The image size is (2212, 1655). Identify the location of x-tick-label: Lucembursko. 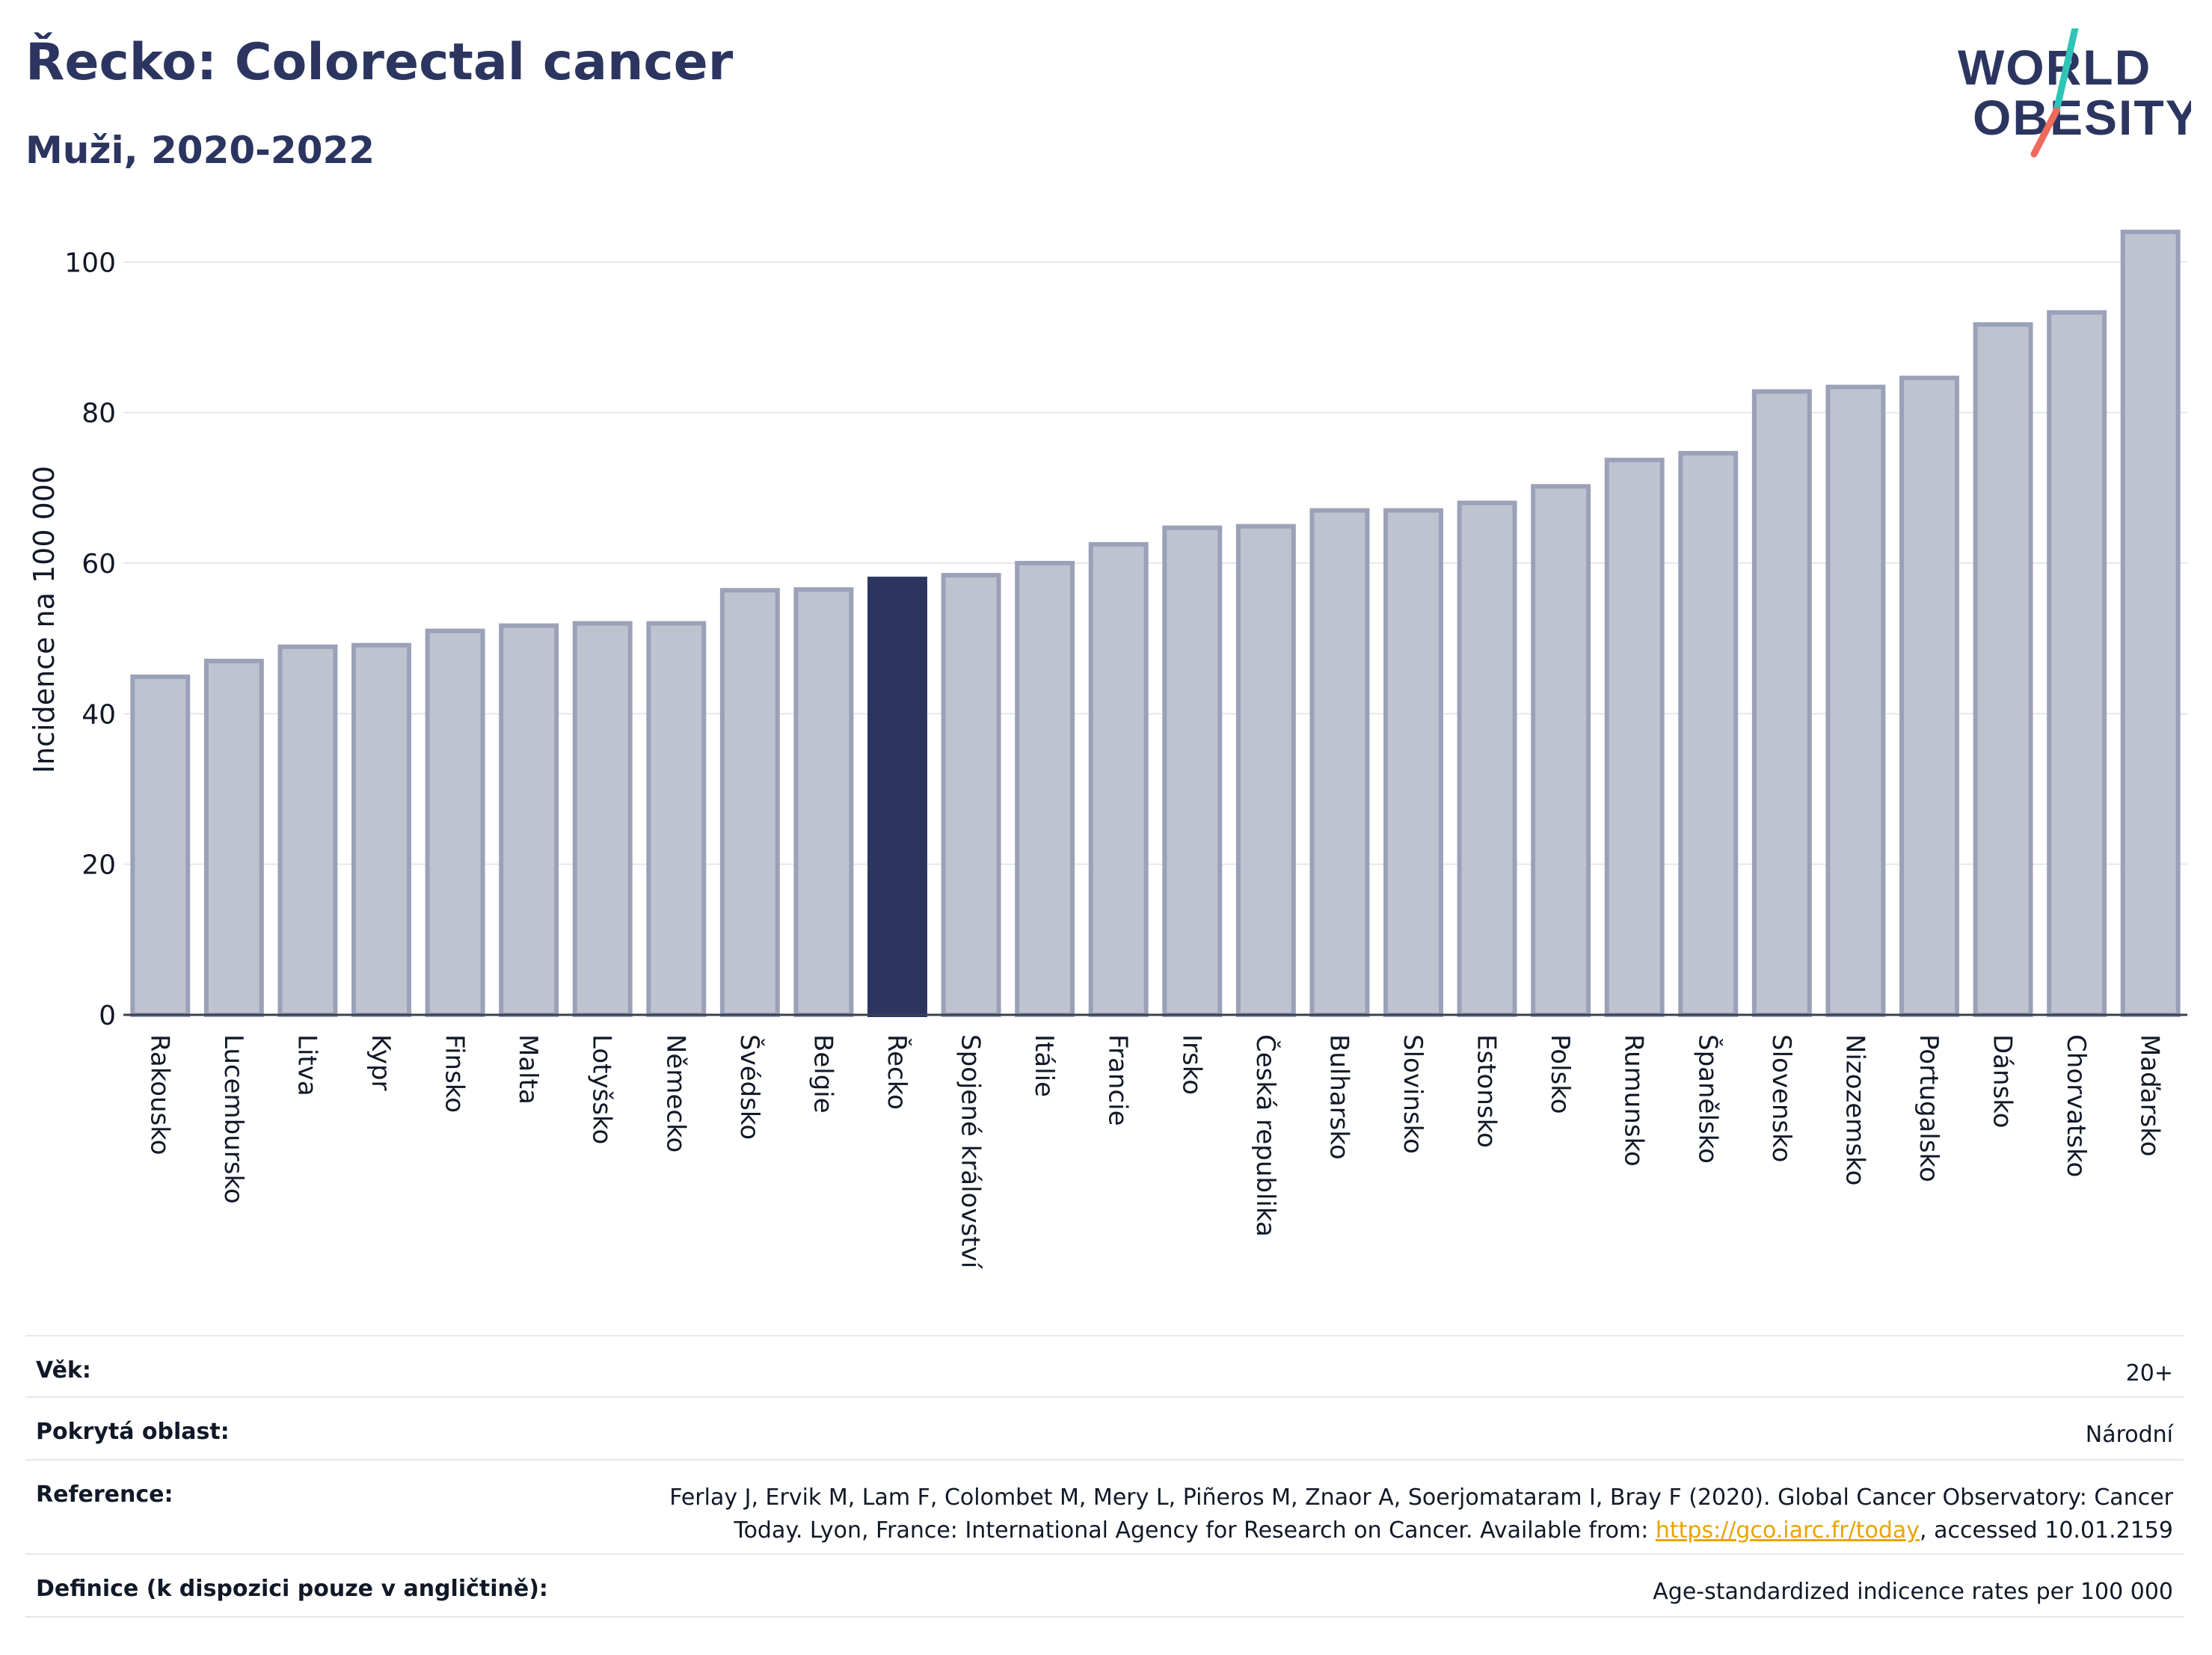
(233, 1119).